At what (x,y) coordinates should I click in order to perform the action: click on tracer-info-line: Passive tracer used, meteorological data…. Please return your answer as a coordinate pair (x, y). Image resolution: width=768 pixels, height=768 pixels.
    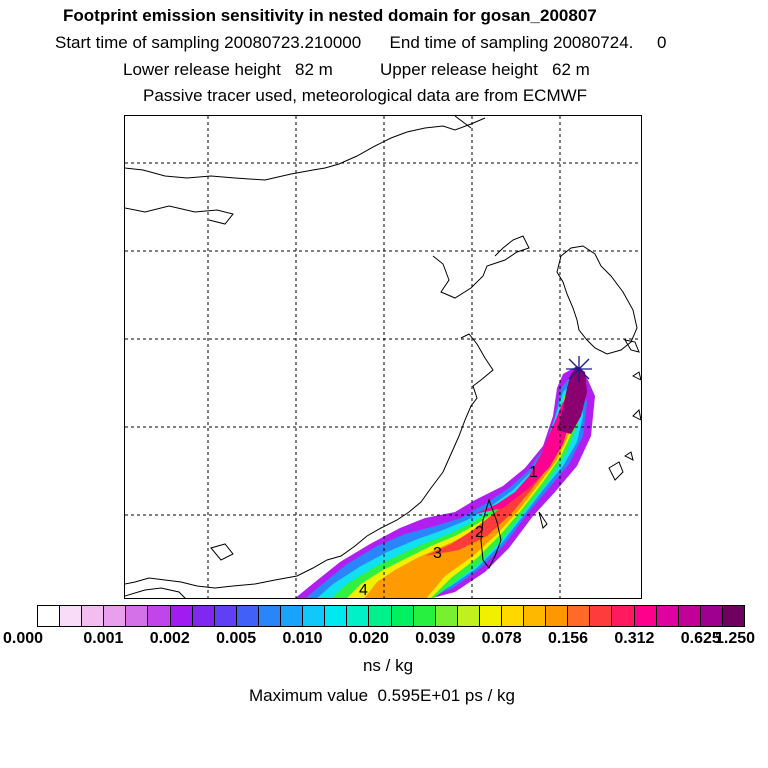
    Looking at the image, I should click on (365, 95).